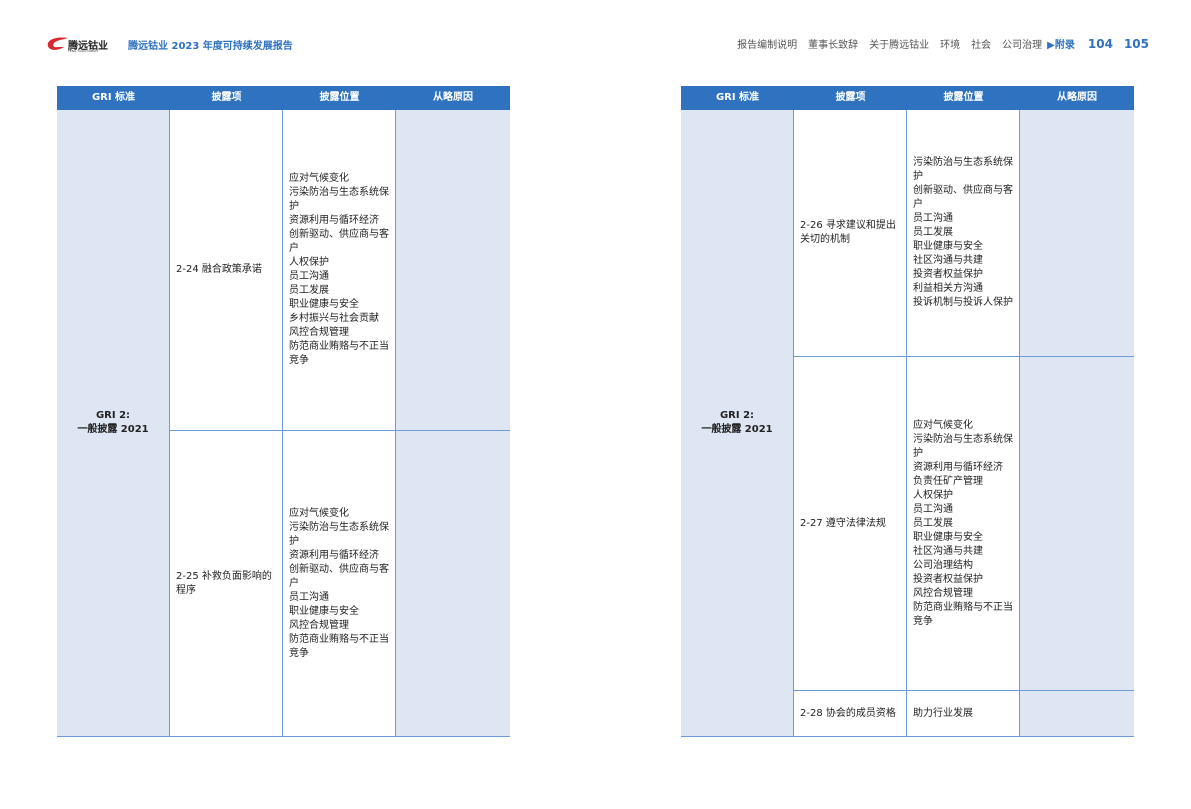  Describe the element at coordinates (943, 565) in the screenshot. I see `location: 公司治理结构` at that location.